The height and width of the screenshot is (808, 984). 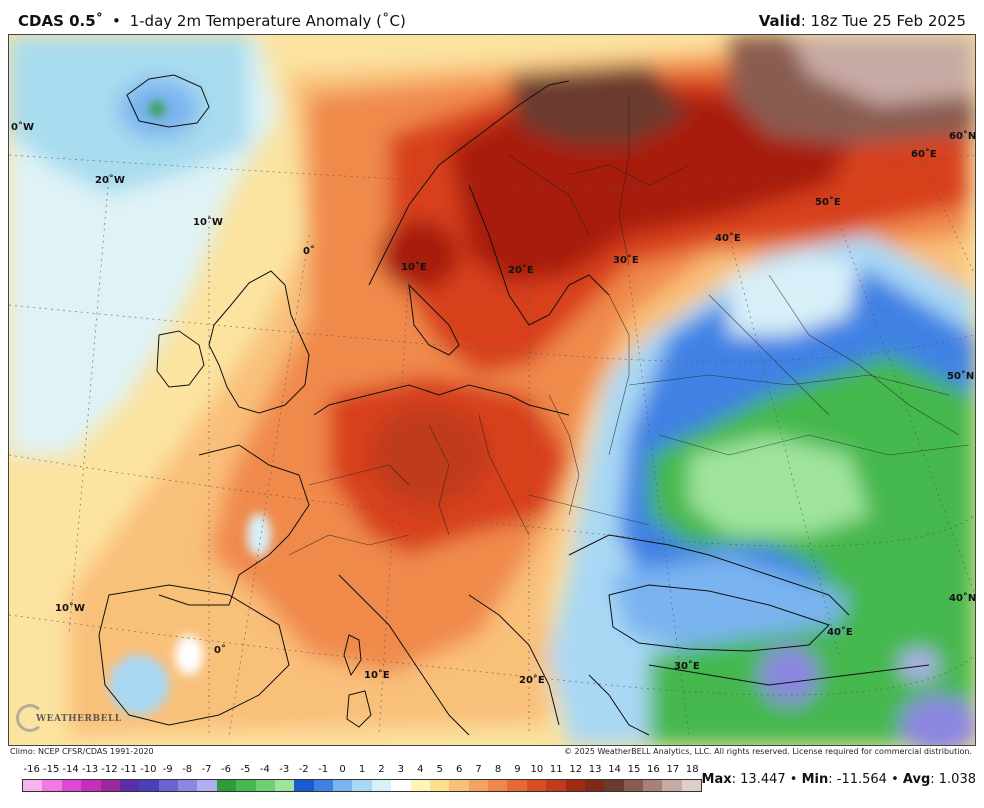 What do you see at coordinates (517, 769) in the screenshot?
I see `legend-tick-label: 9` at bounding box center [517, 769].